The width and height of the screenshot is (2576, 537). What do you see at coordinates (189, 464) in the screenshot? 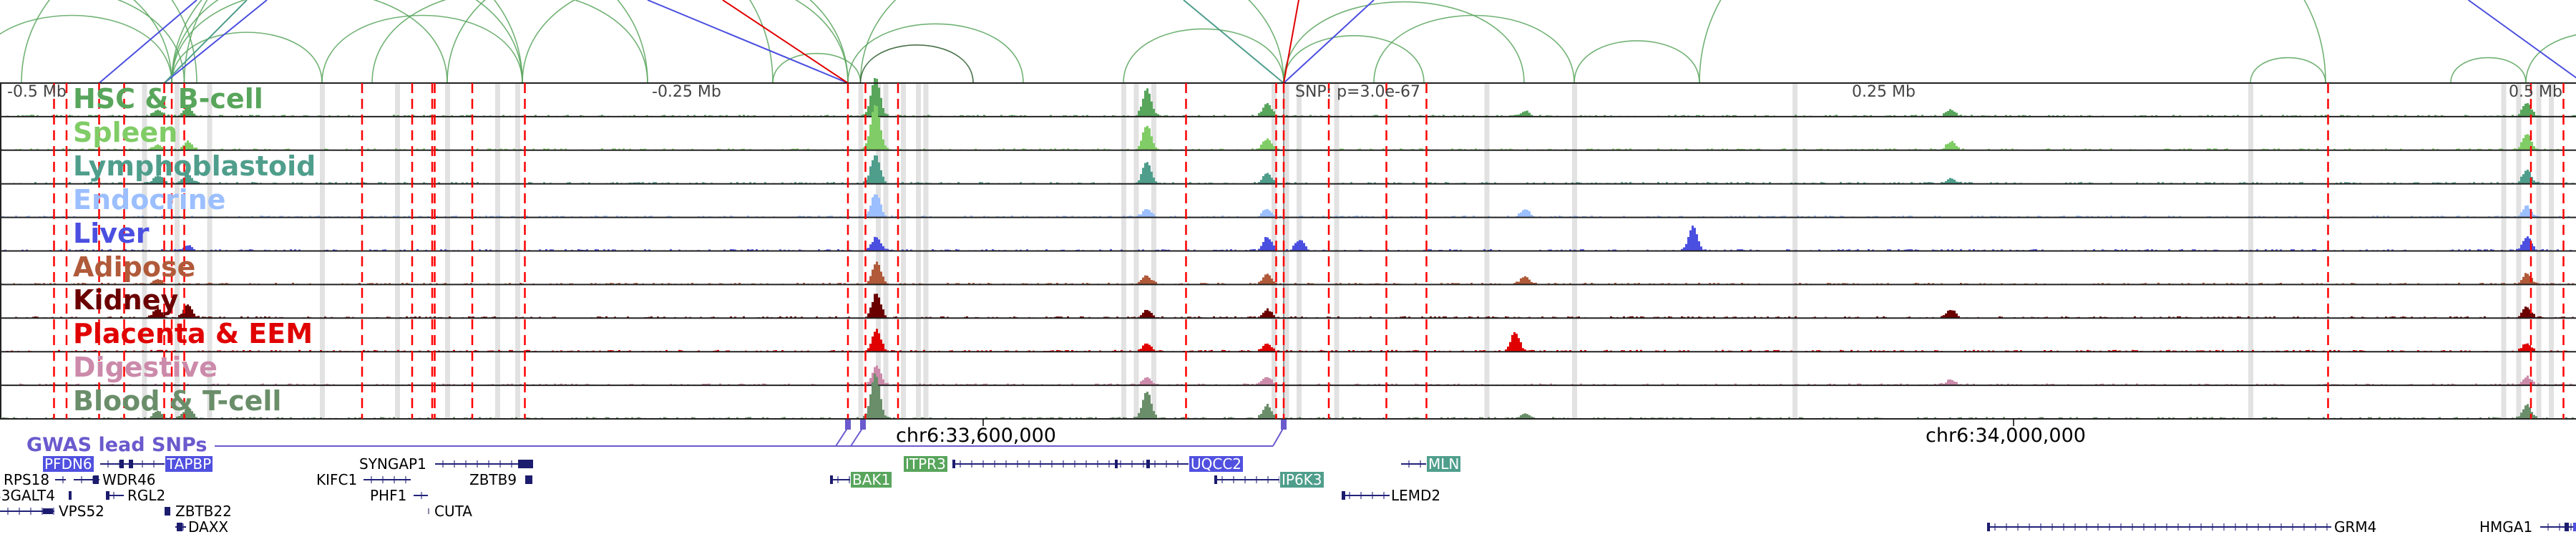
I see `gene-label-tapbp: TAPBP` at bounding box center [189, 464].